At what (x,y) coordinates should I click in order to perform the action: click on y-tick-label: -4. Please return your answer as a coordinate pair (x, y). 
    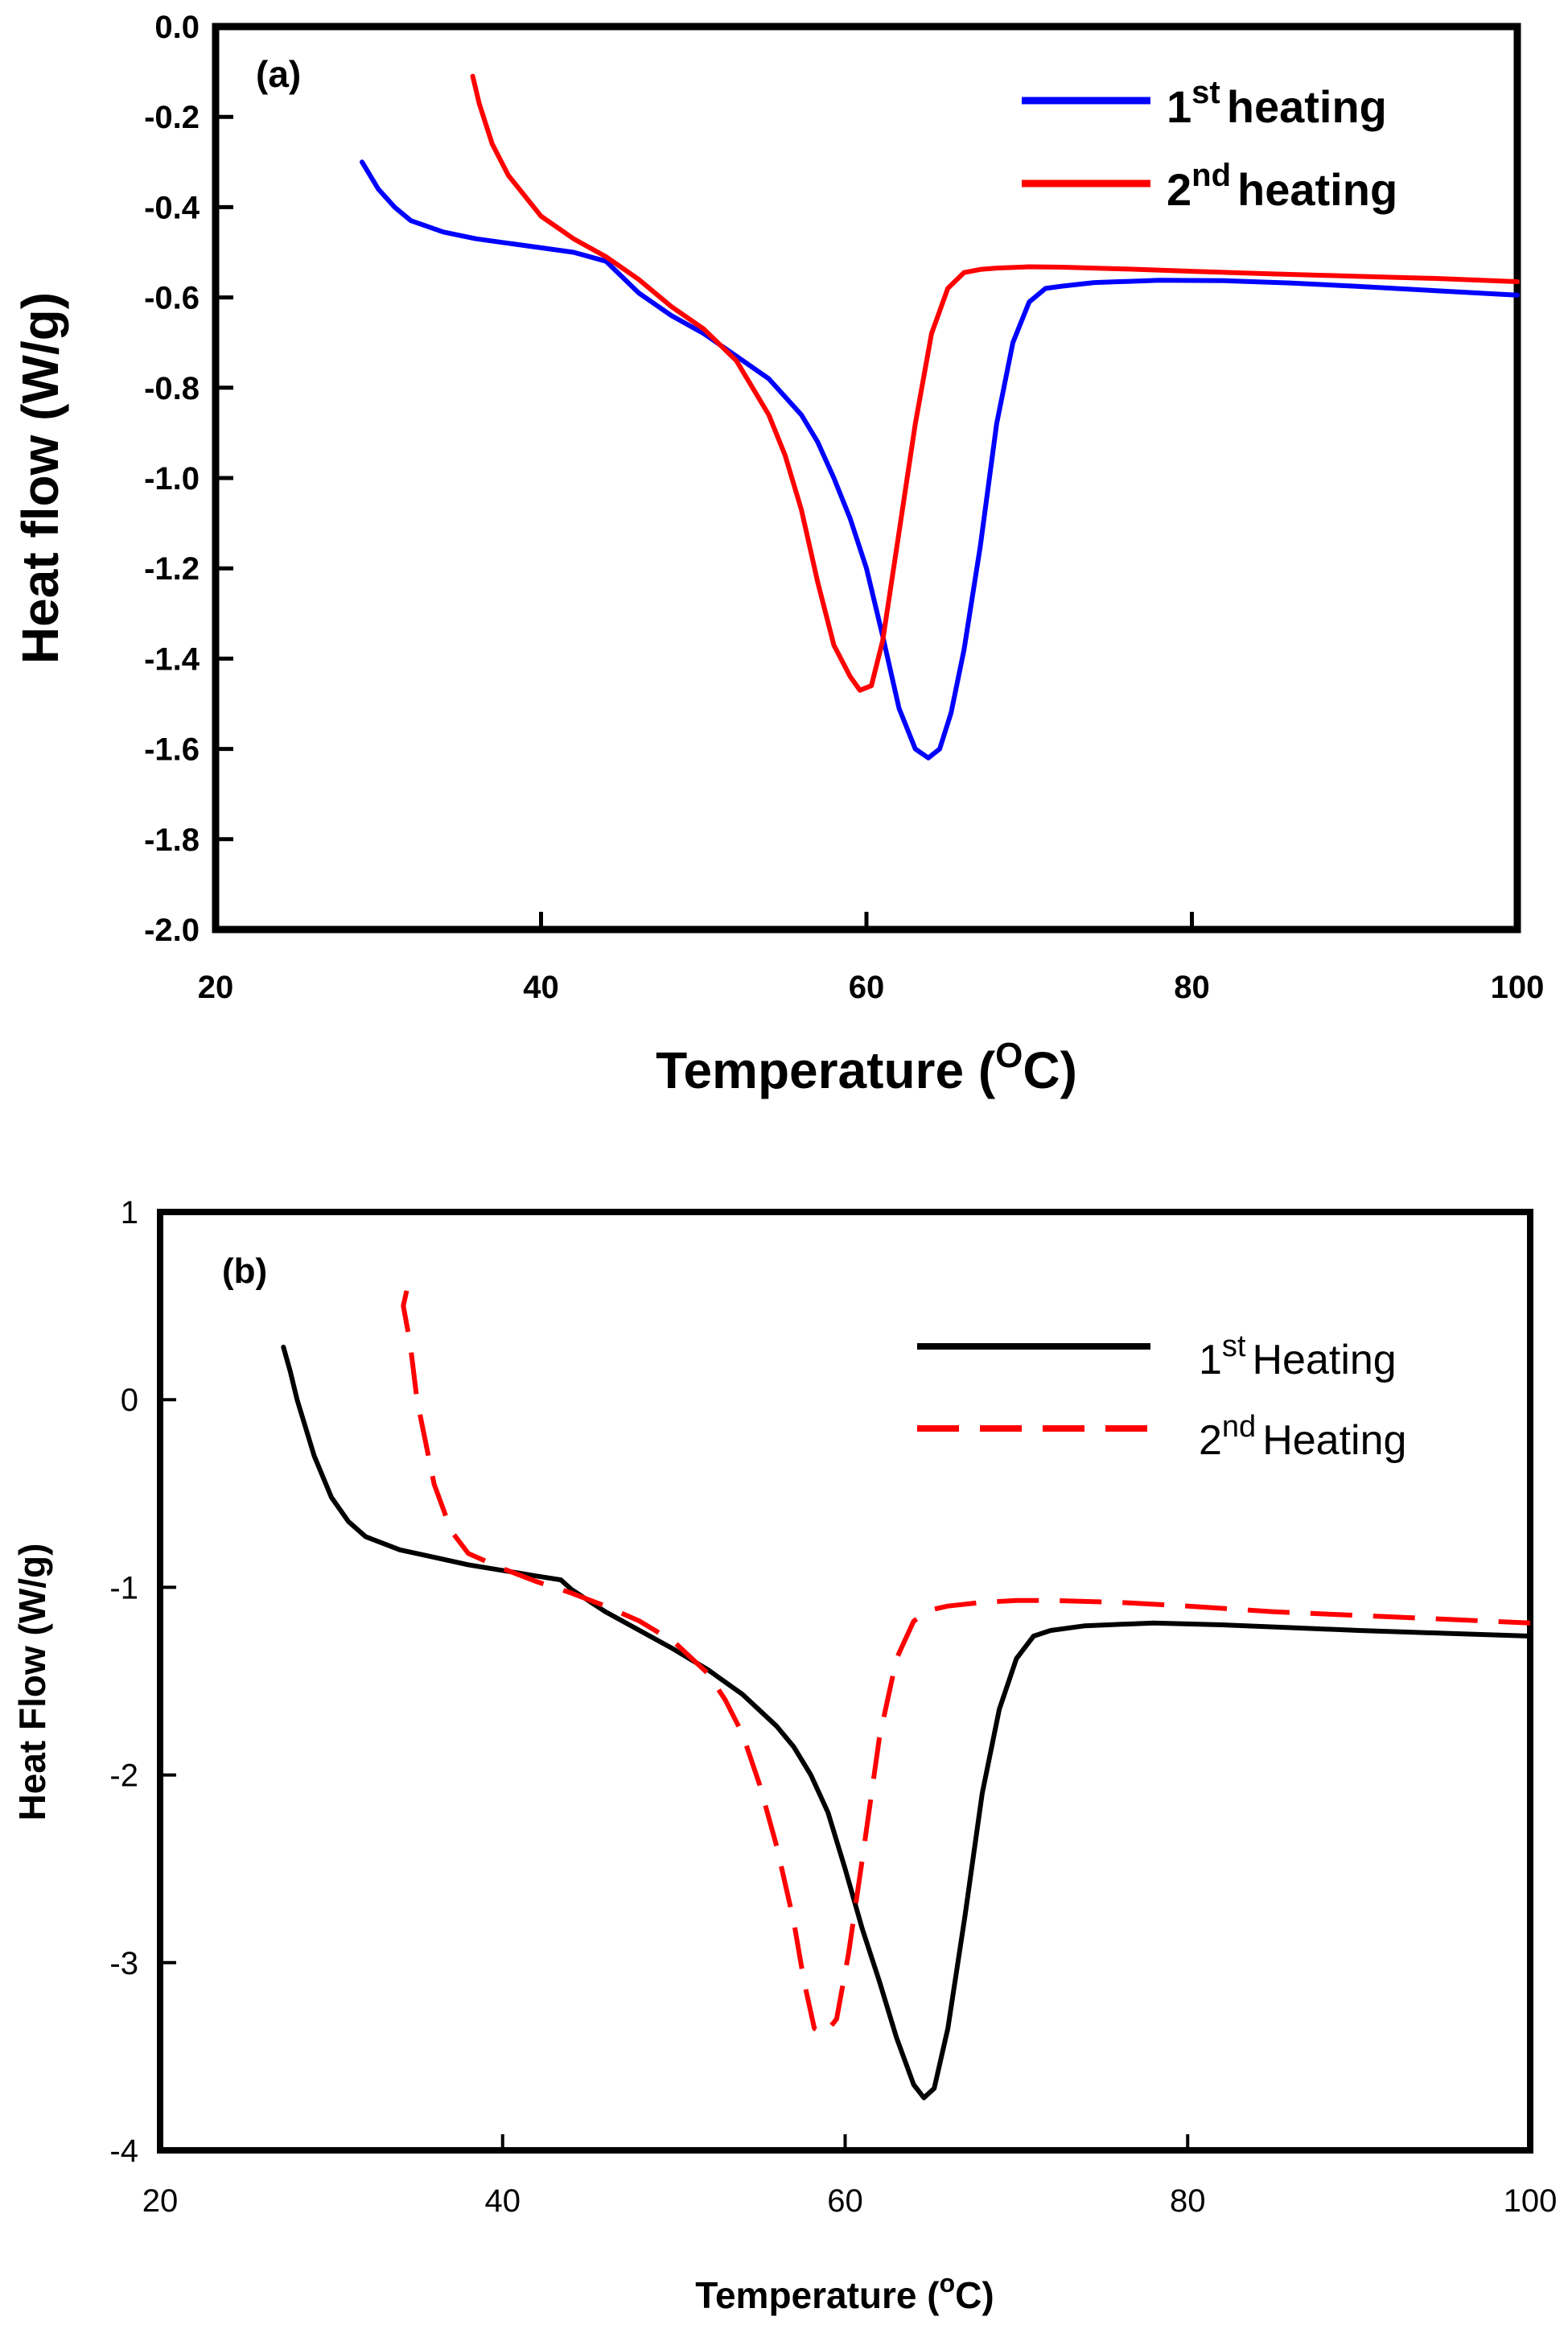
    Looking at the image, I should click on (123, 2151).